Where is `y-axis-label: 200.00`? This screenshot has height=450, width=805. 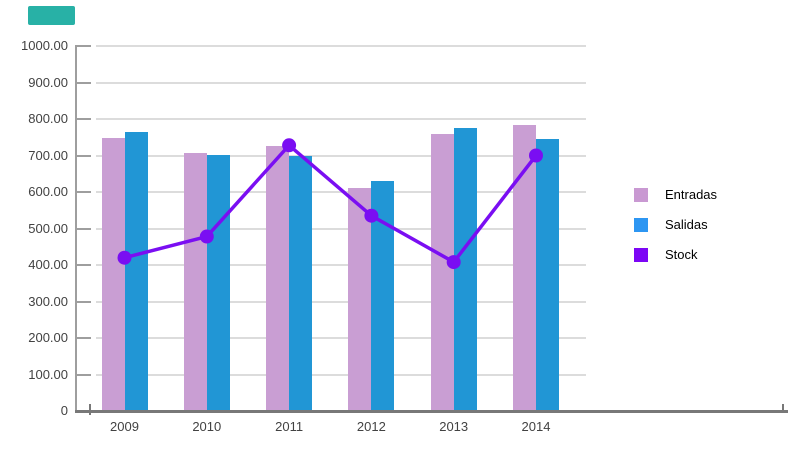 y-axis-label: 200.00 is located at coordinates (48, 337).